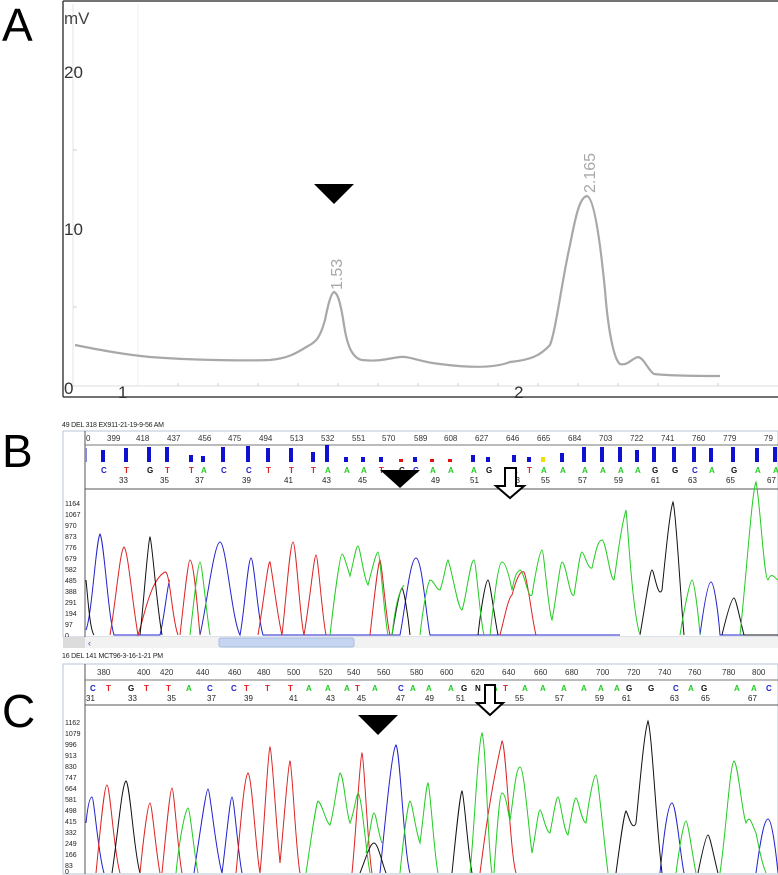 The width and height of the screenshot is (778, 875). I want to click on svg-text: 37, so click(199, 480).